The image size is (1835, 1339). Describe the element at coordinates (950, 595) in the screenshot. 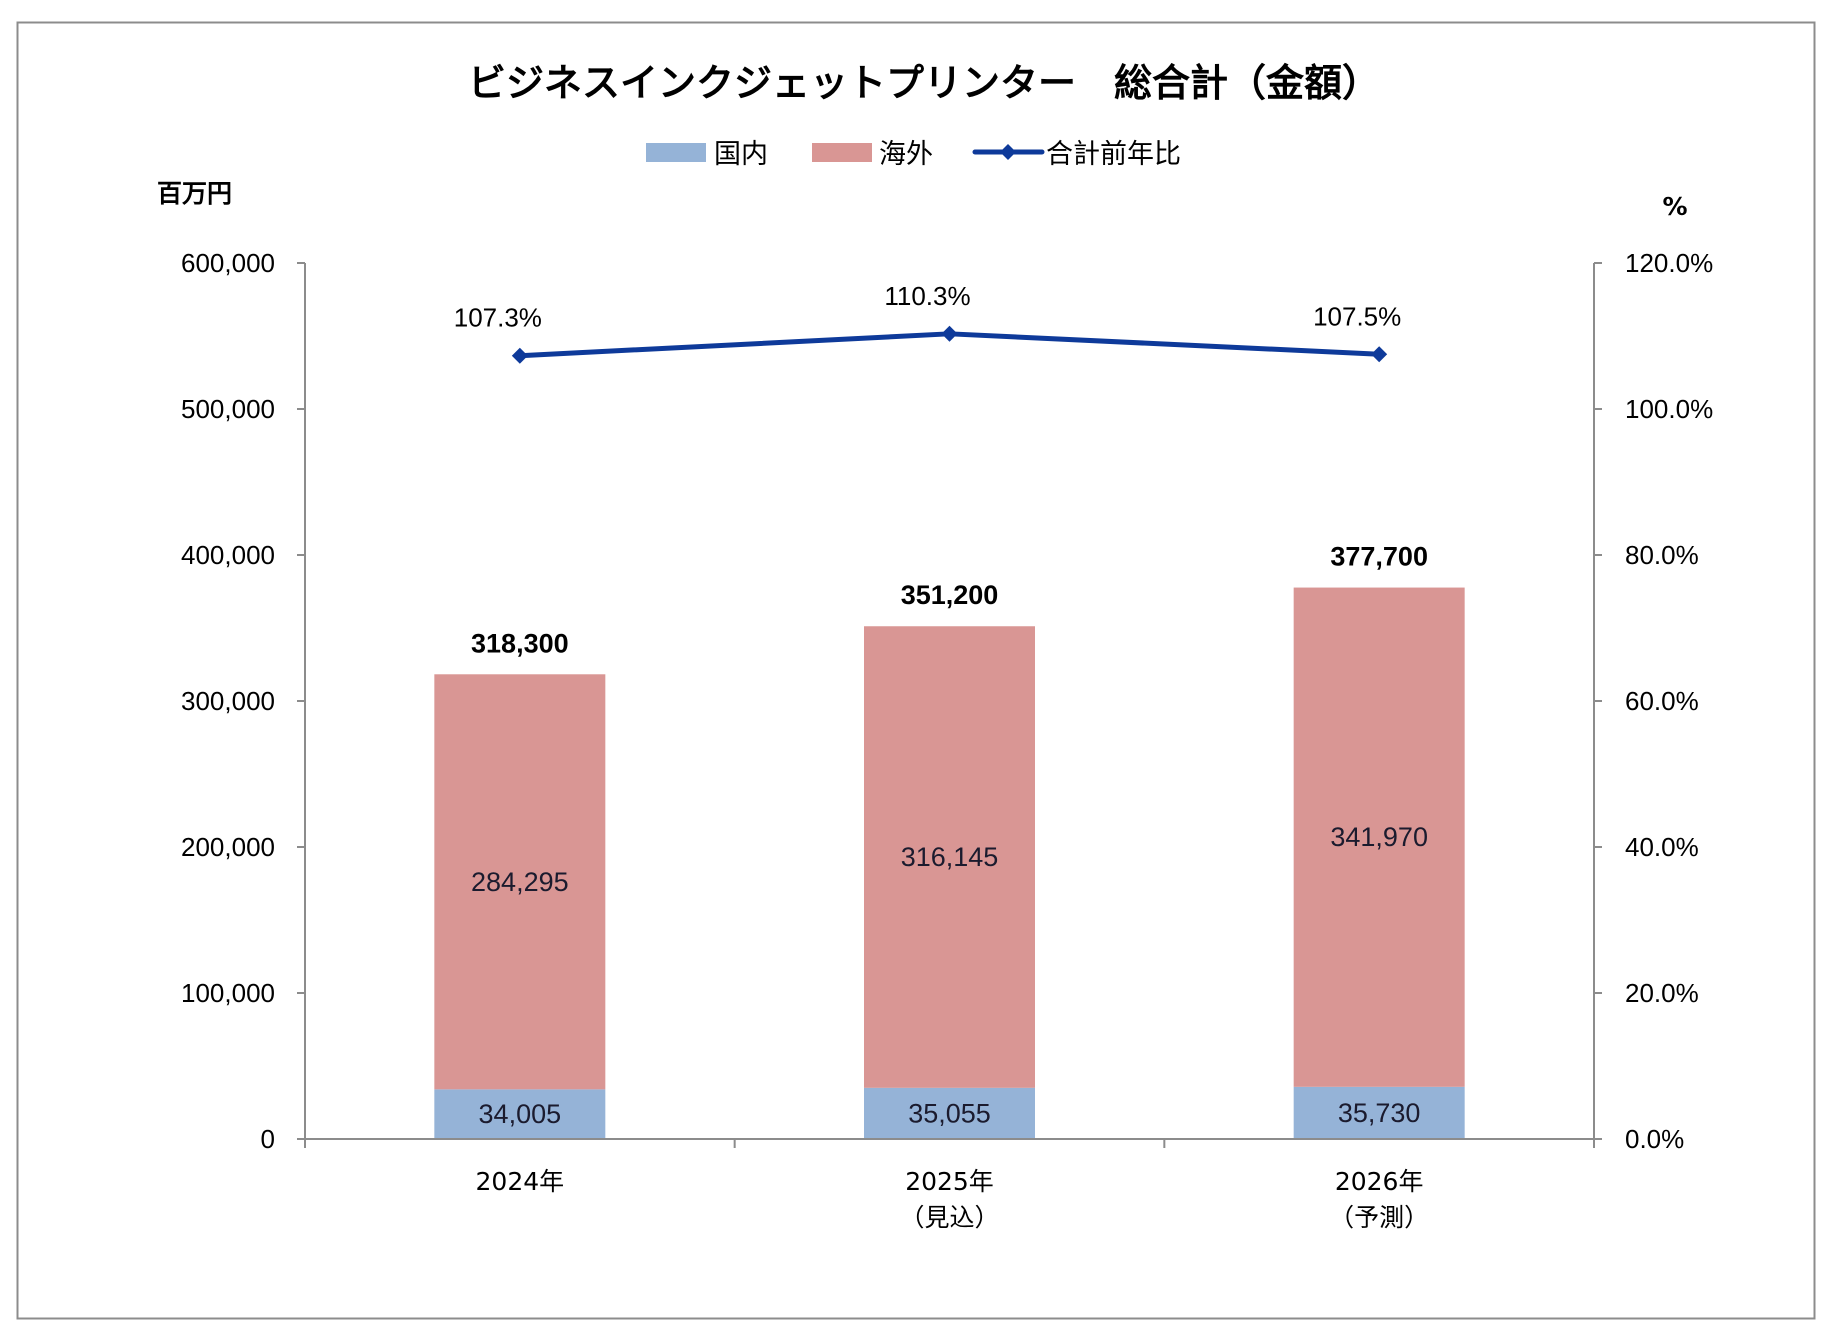

I see `bar-total-label: 351,200` at that location.